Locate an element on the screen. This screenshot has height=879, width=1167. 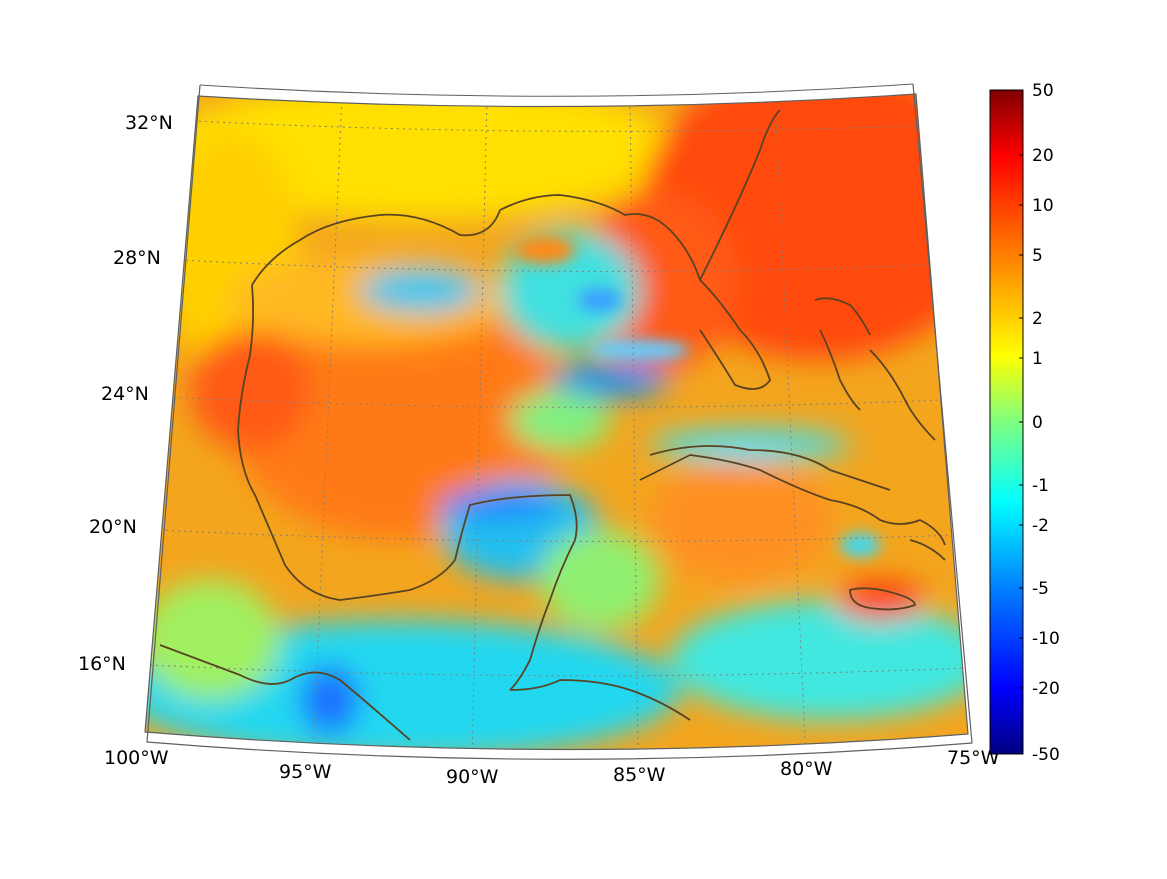
colorbar-label-5: 5 is located at coordinates (1037, 256).